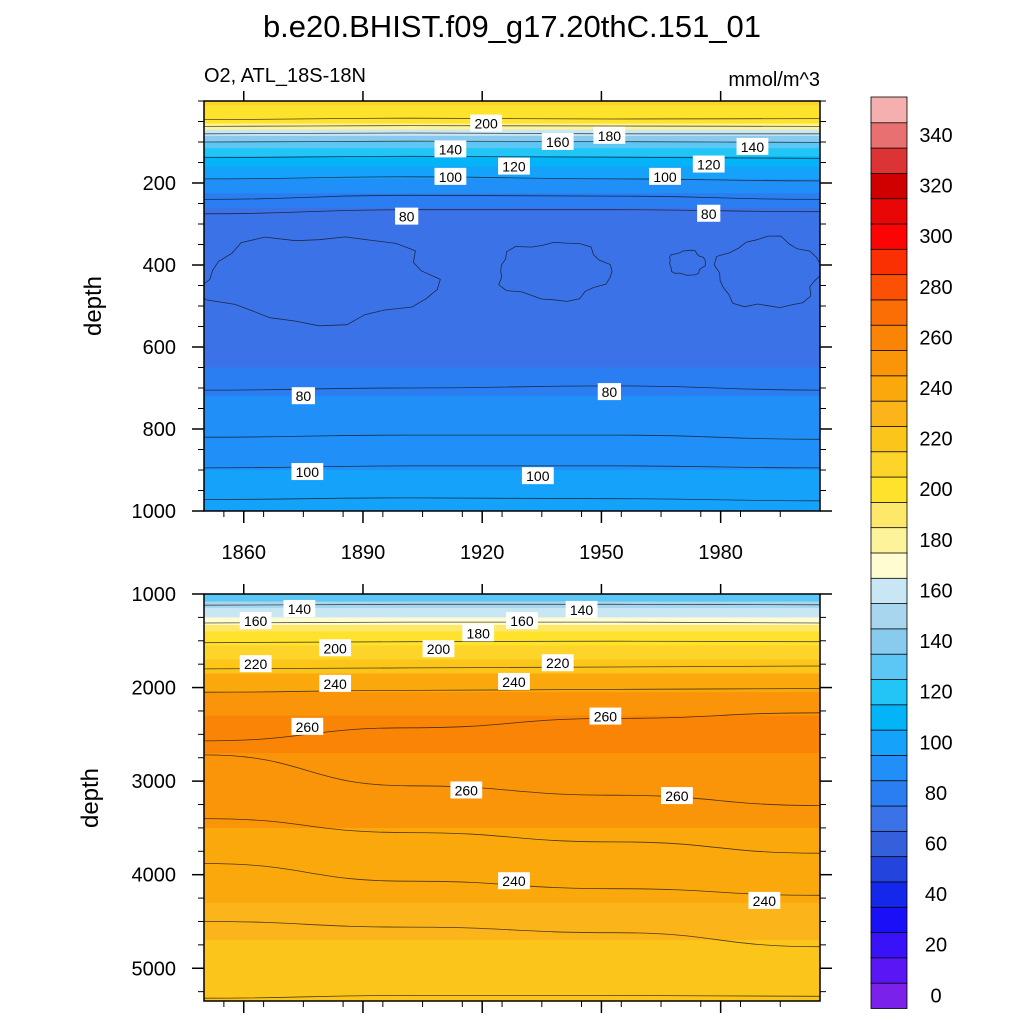 This screenshot has width=1024, height=1024. Describe the element at coordinates (935, 389) in the screenshot. I see `colorbar-label: 240` at that location.